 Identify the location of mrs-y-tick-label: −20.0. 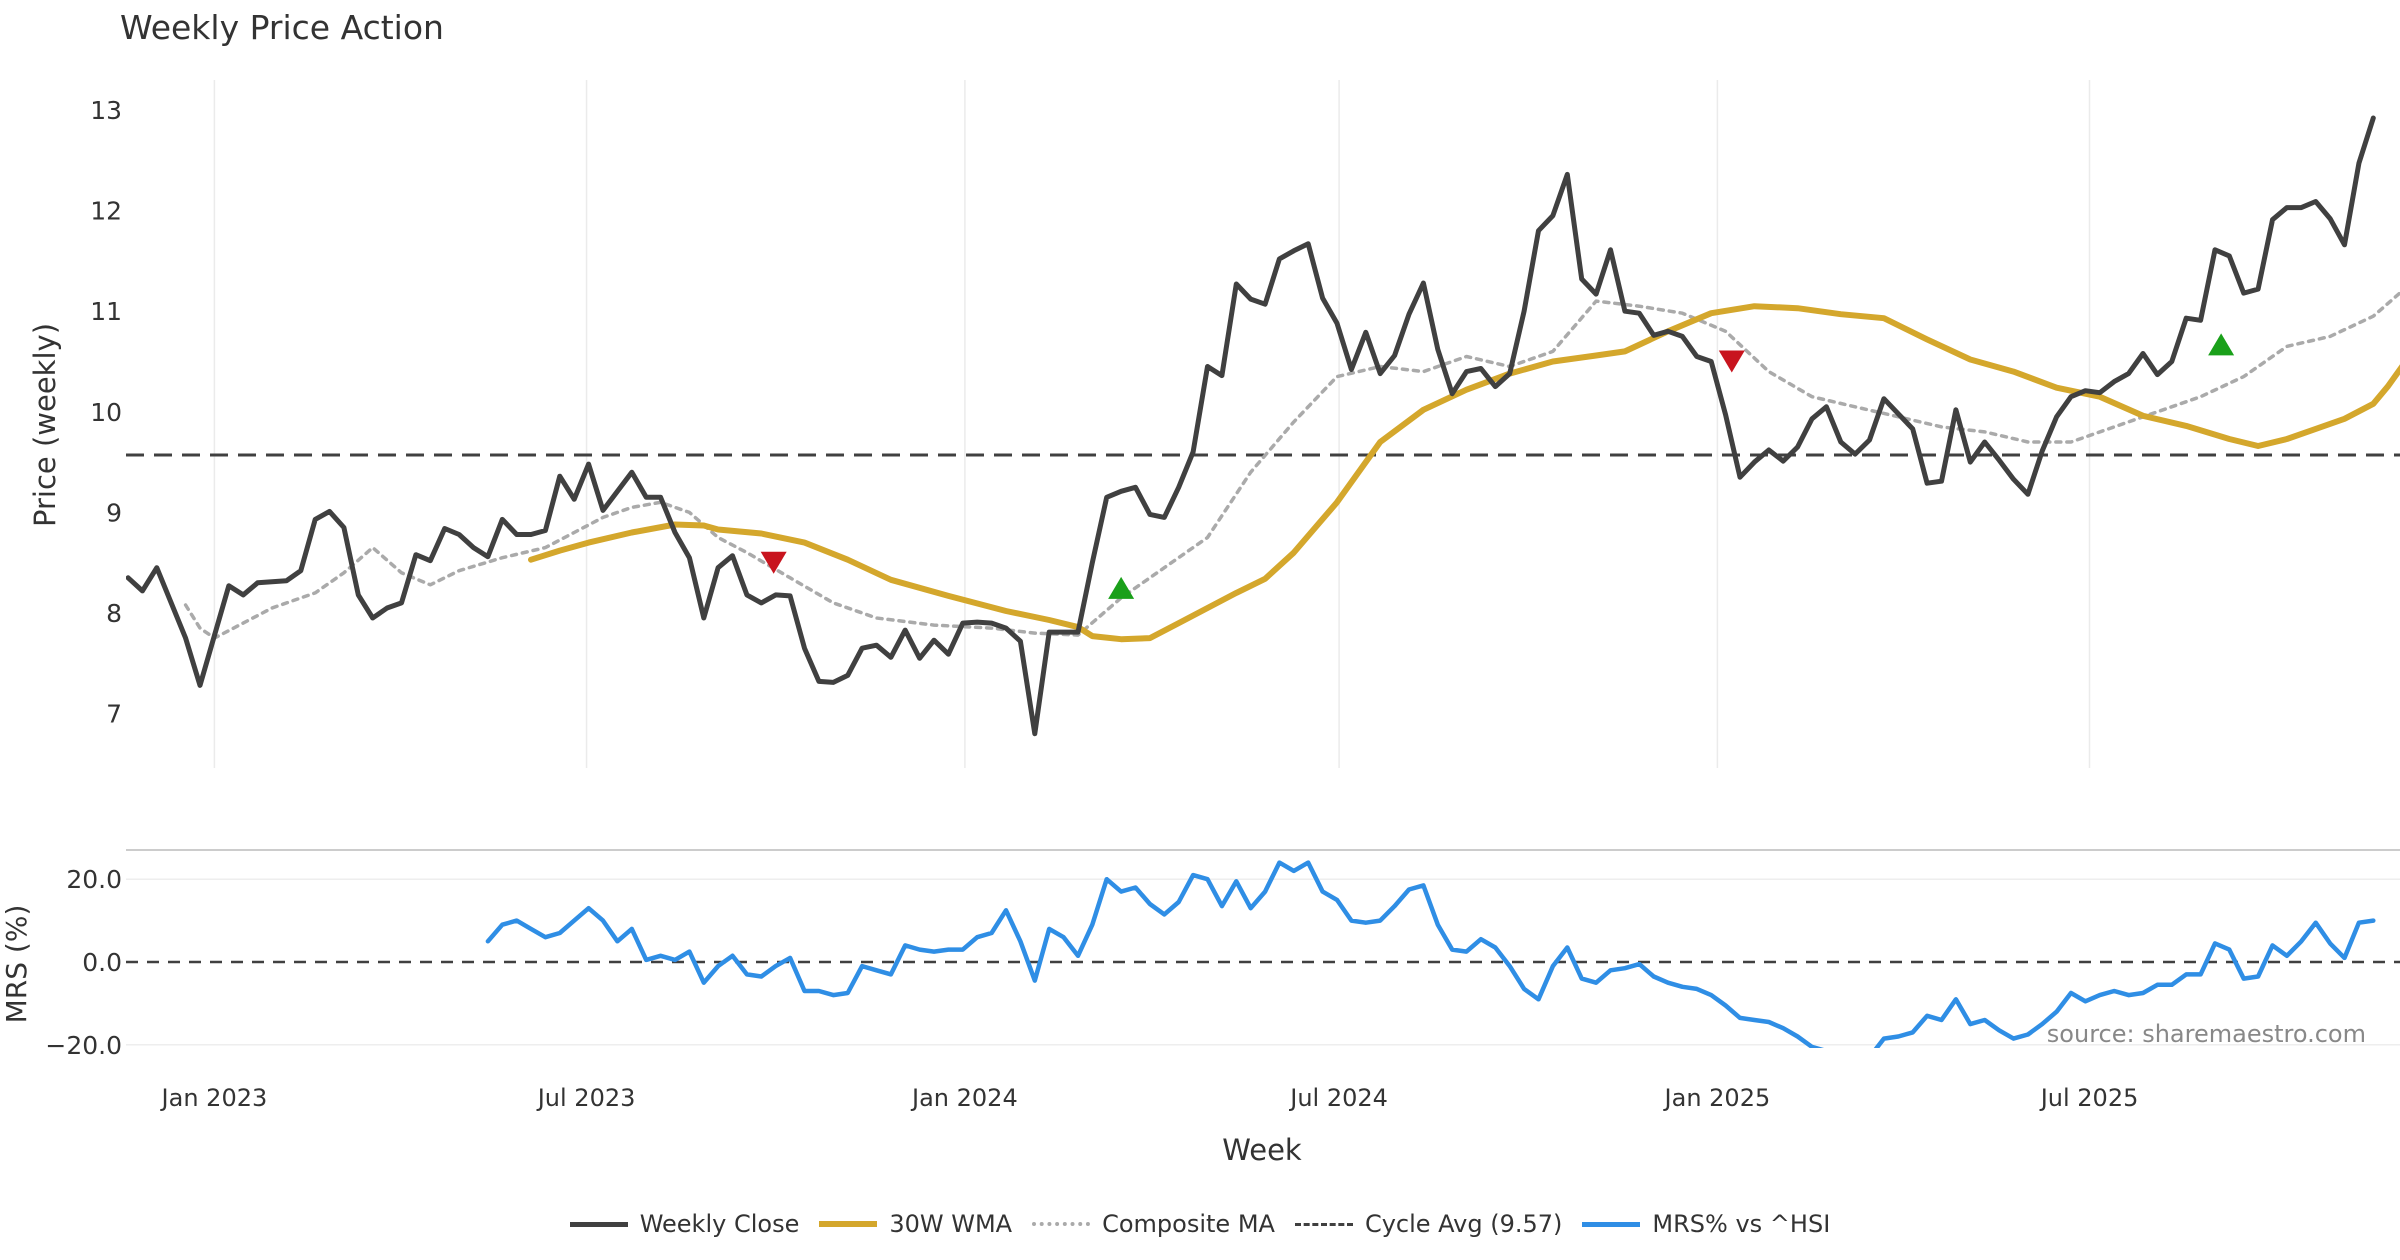
(83, 1045).